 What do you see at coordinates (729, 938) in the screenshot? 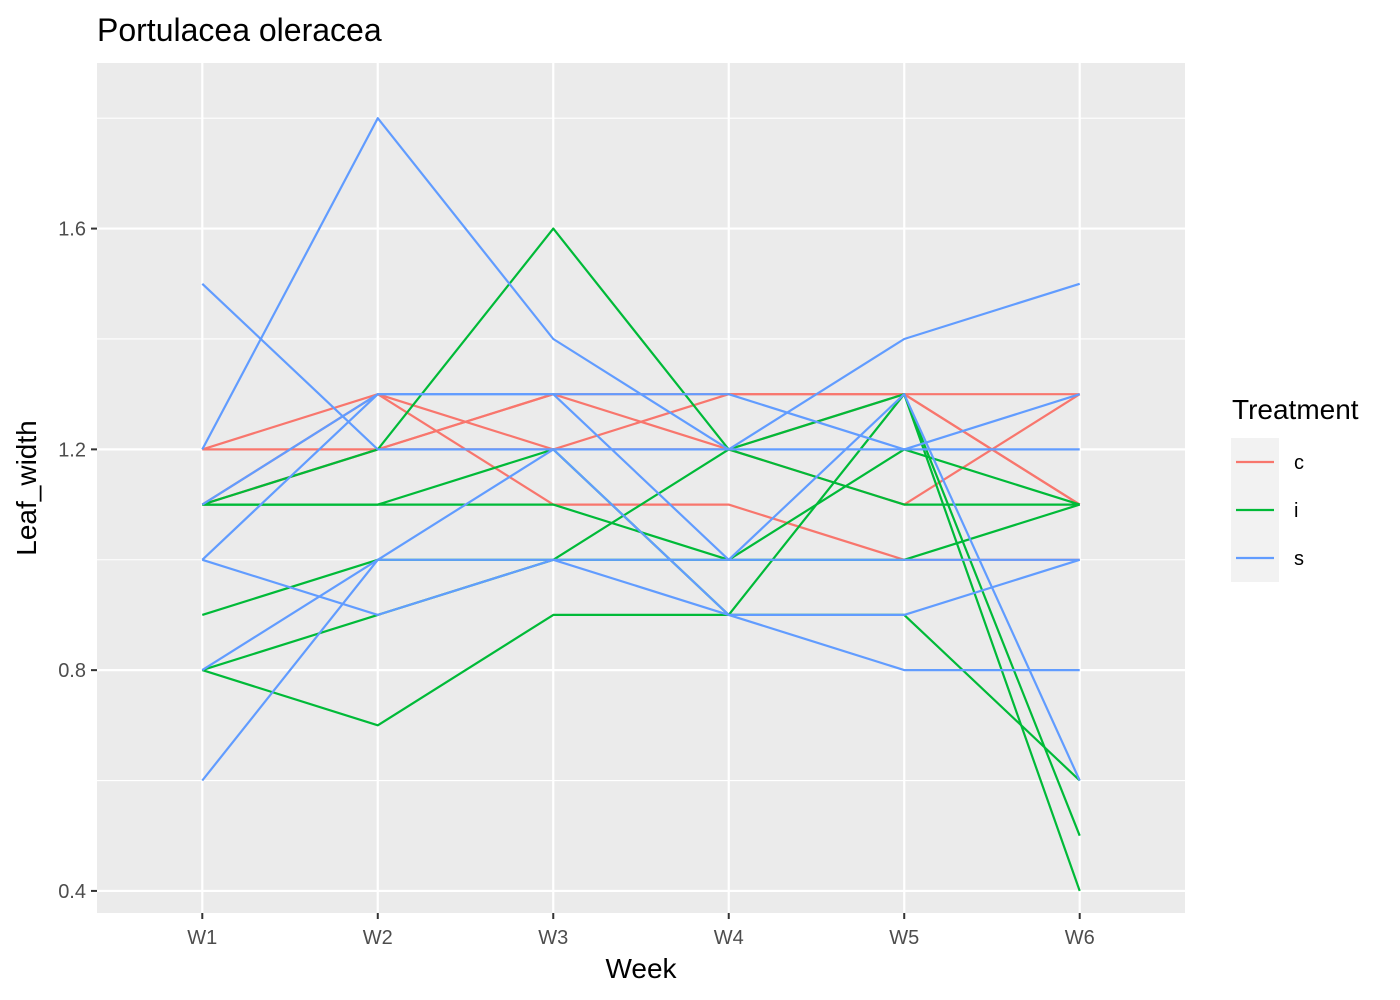
I see `x-tick-label-3: W4` at bounding box center [729, 938].